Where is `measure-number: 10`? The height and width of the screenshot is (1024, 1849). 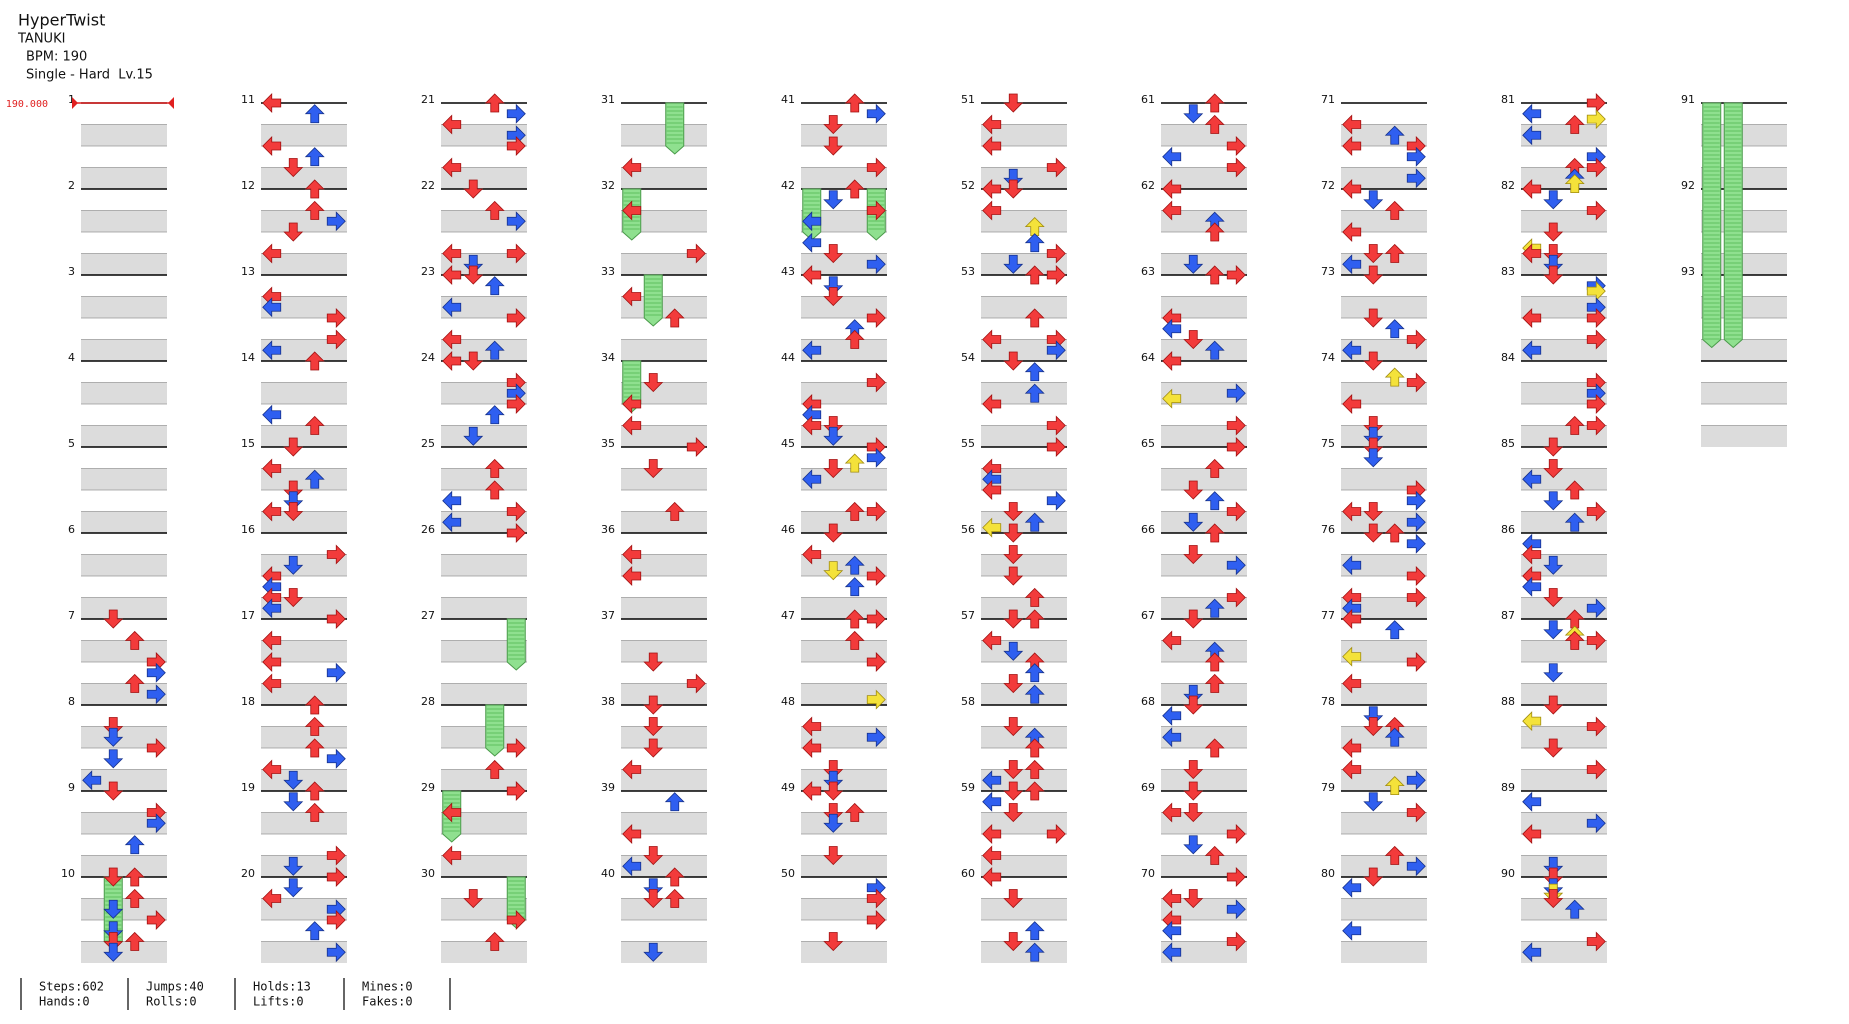 measure-number: 10 is located at coordinates (68, 873).